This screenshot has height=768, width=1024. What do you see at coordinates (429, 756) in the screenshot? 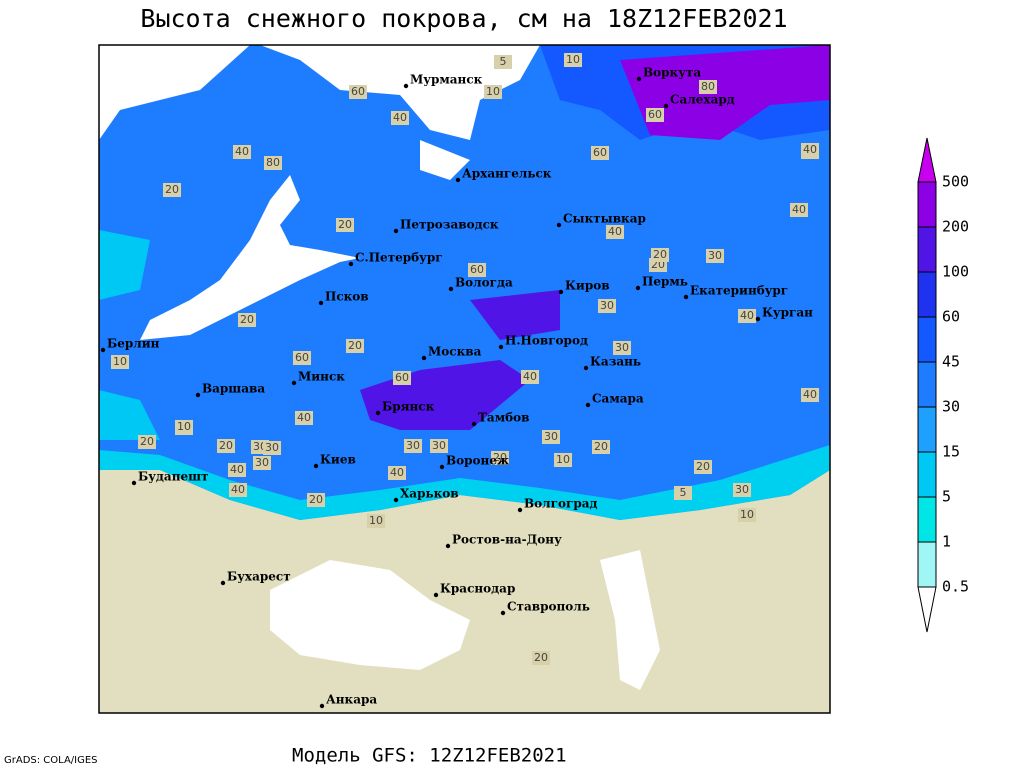
I see `footer: Модель GFS: 12Z12FEB2021` at bounding box center [429, 756].